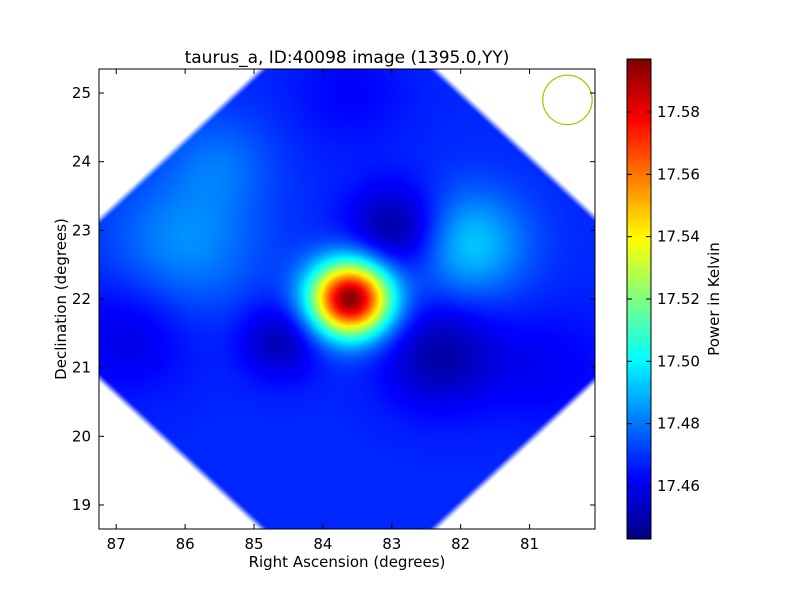 Image resolution: width=800 pixels, height=600 pixels. I want to click on colorbar-tick-label: 17.54, so click(678, 237).